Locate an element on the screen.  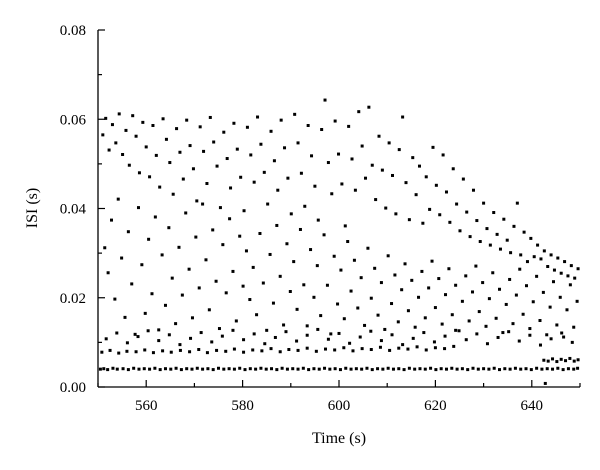
x-tick-label: 640 is located at coordinates (532, 406).